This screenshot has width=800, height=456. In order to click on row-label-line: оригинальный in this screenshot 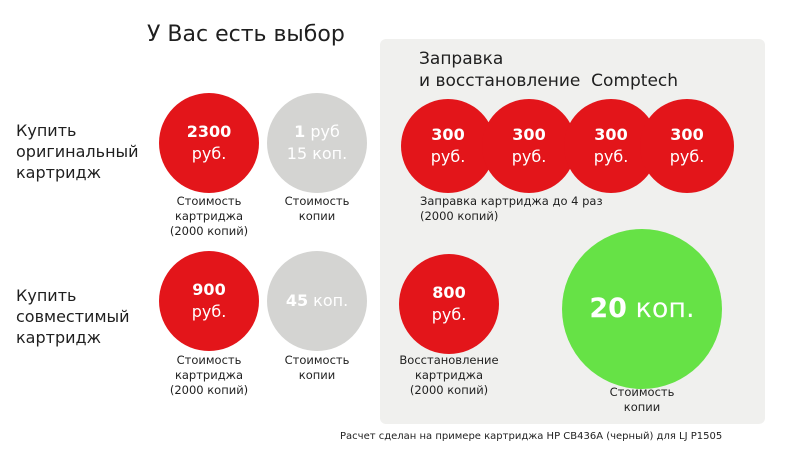, I will do `click(77, 151)`.